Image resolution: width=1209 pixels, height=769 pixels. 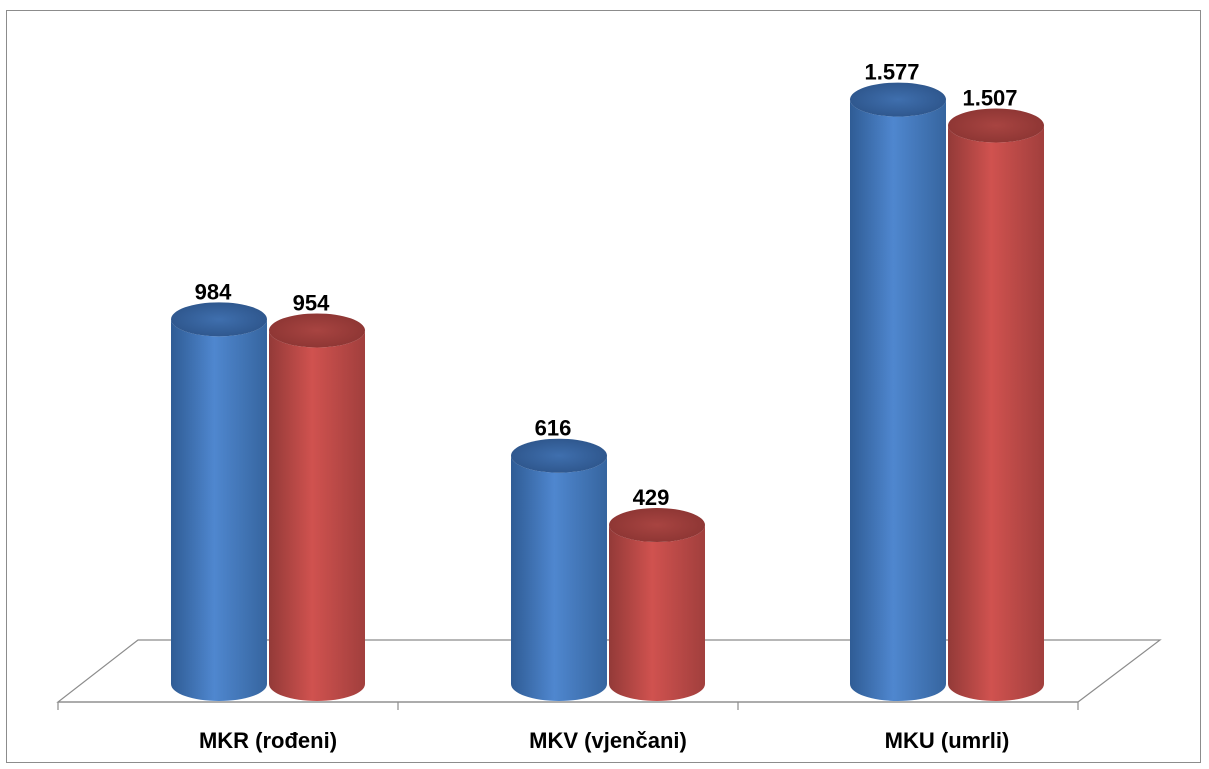 I want to click on category-label: MKV (vjenčani), so click(x=608, y=740).